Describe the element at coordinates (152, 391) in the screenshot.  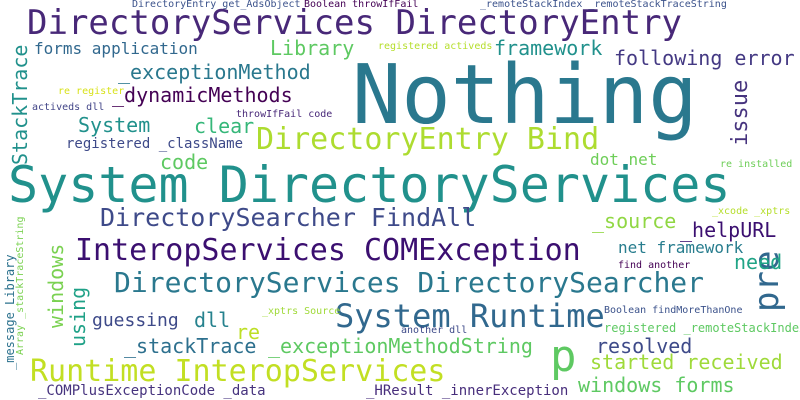
I see `word-complusexceptioncode-data: _COMPlusExceptionCode _data` at that location.